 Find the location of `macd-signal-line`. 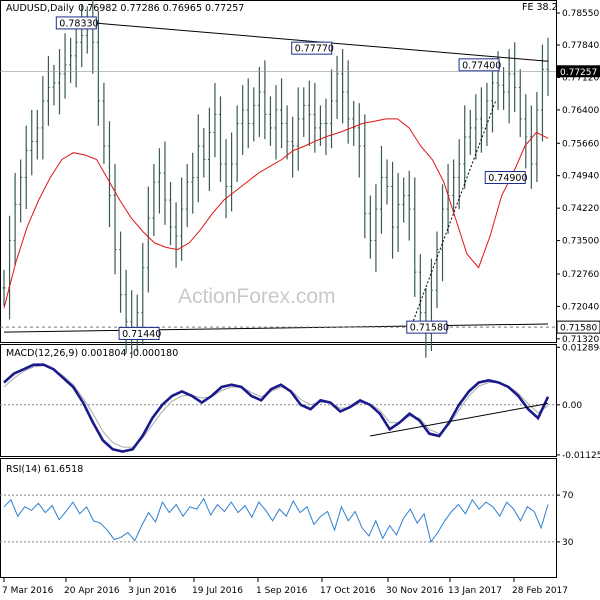

macd-signal-line is located at coordinates (276, 406).